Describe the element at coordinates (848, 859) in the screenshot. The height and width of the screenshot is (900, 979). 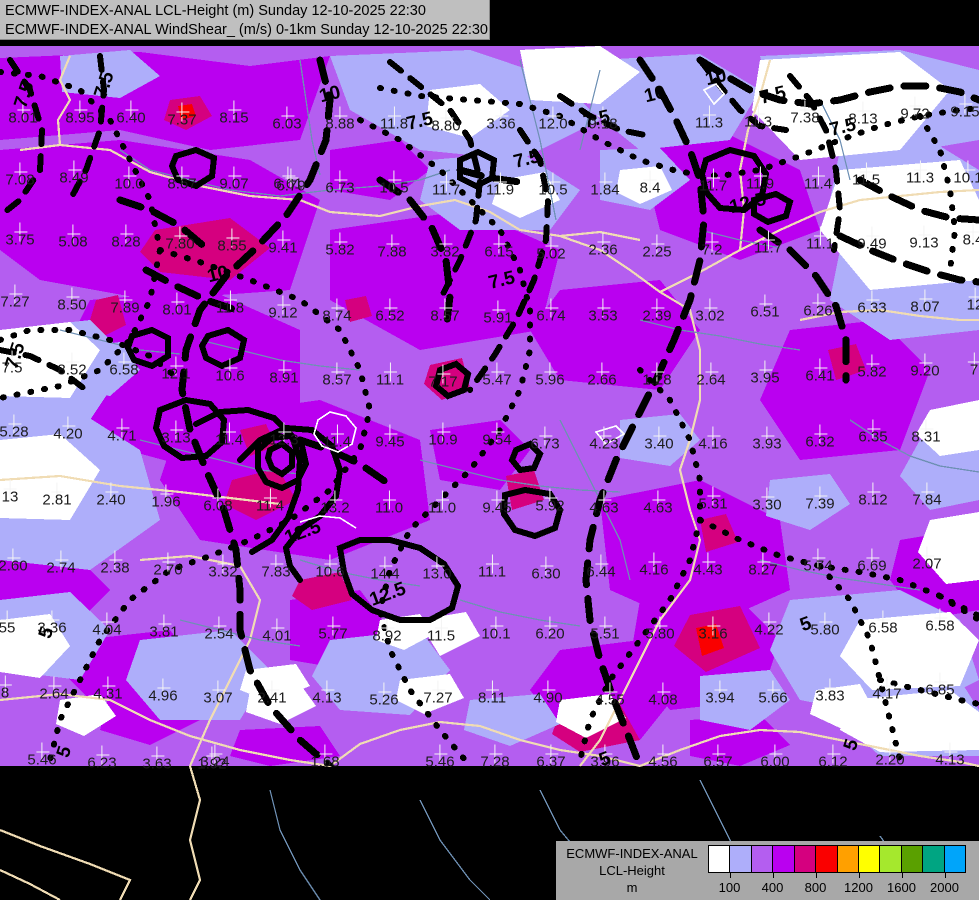
I see `colorbar-swatch-orange` at that location.